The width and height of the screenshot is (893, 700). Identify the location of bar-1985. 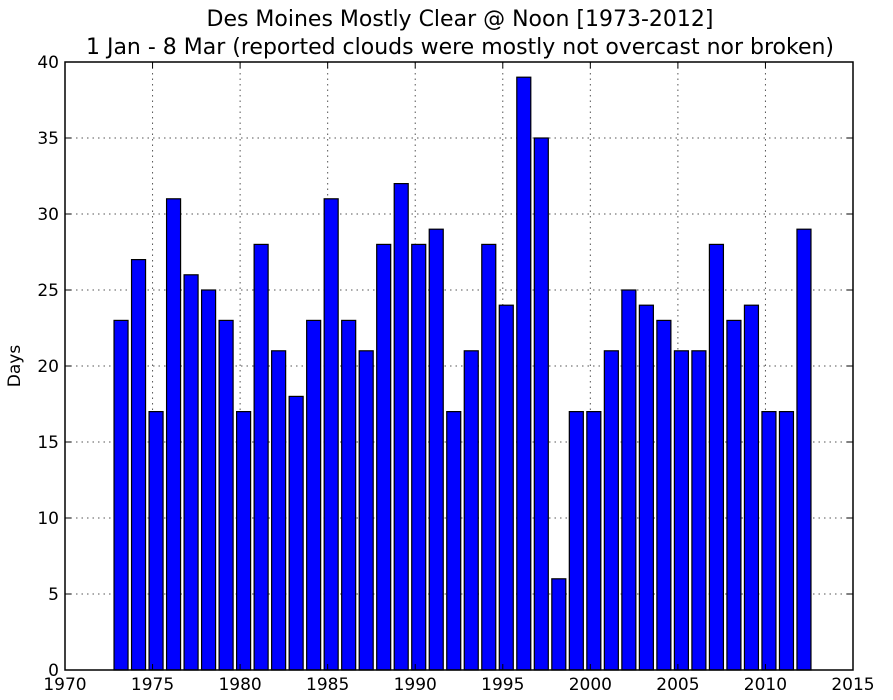
(331, 434).